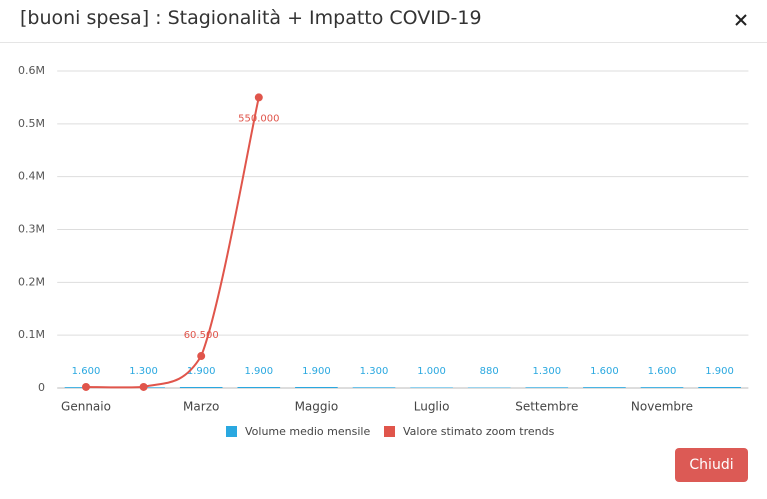  What do you see at coordinates (31, 123) in the screenshot?
I see `y-tick-label: 0.5M` at bounding box center [31, 123].